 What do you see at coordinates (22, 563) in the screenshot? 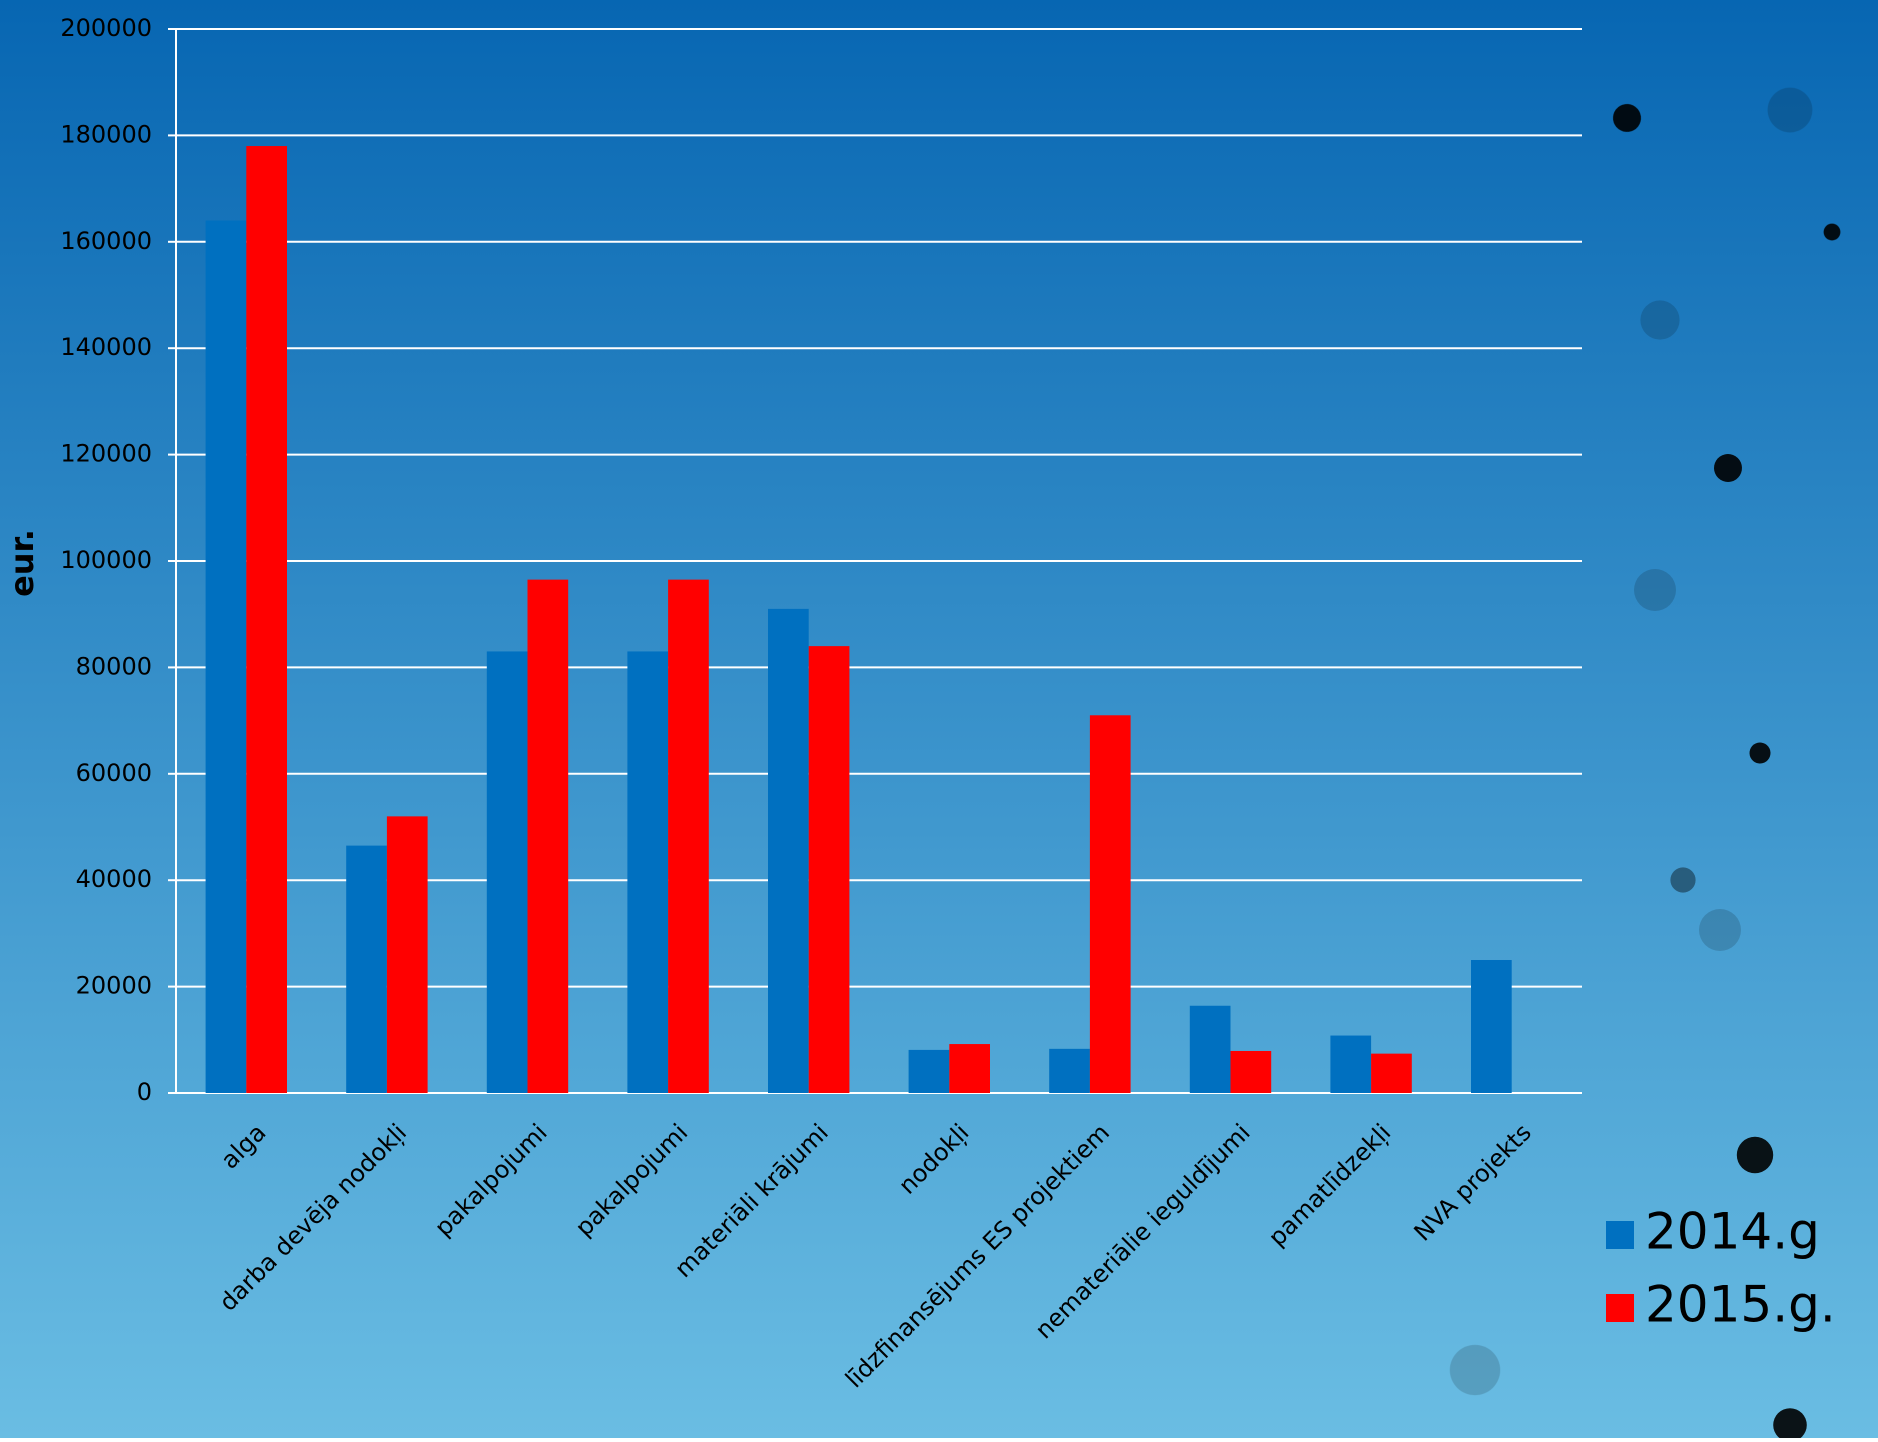
I see `y-axis-label: eur.` at bounding box center [22, 563].